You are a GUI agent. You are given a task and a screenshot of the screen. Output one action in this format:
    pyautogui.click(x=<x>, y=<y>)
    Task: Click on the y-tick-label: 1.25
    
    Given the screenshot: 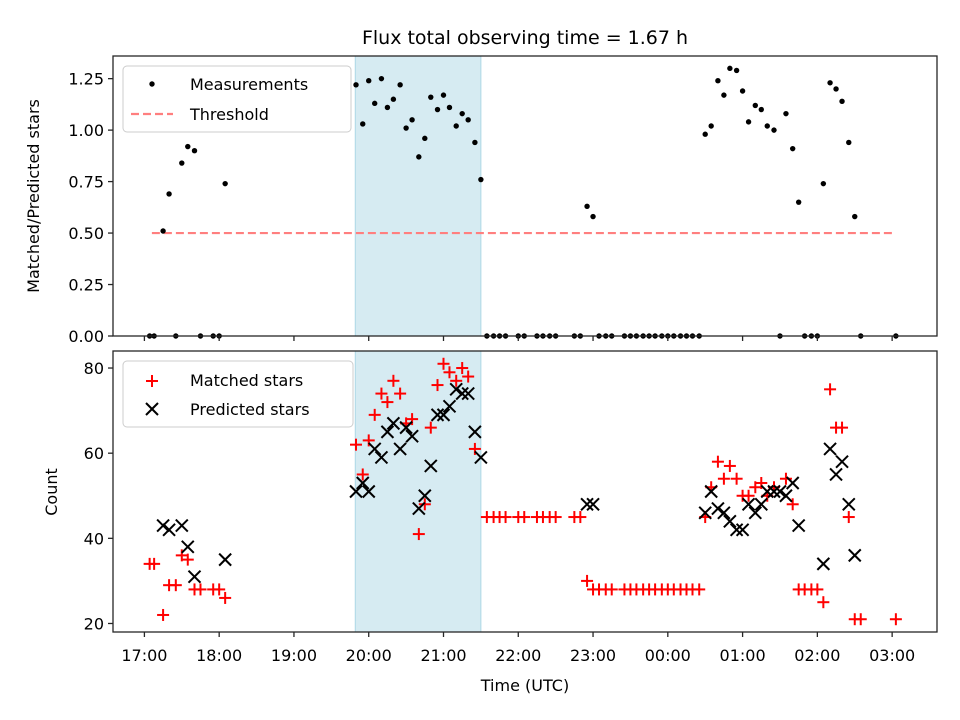 What is the action you would take?
    pyautogui.click(x=86, y=79)
    